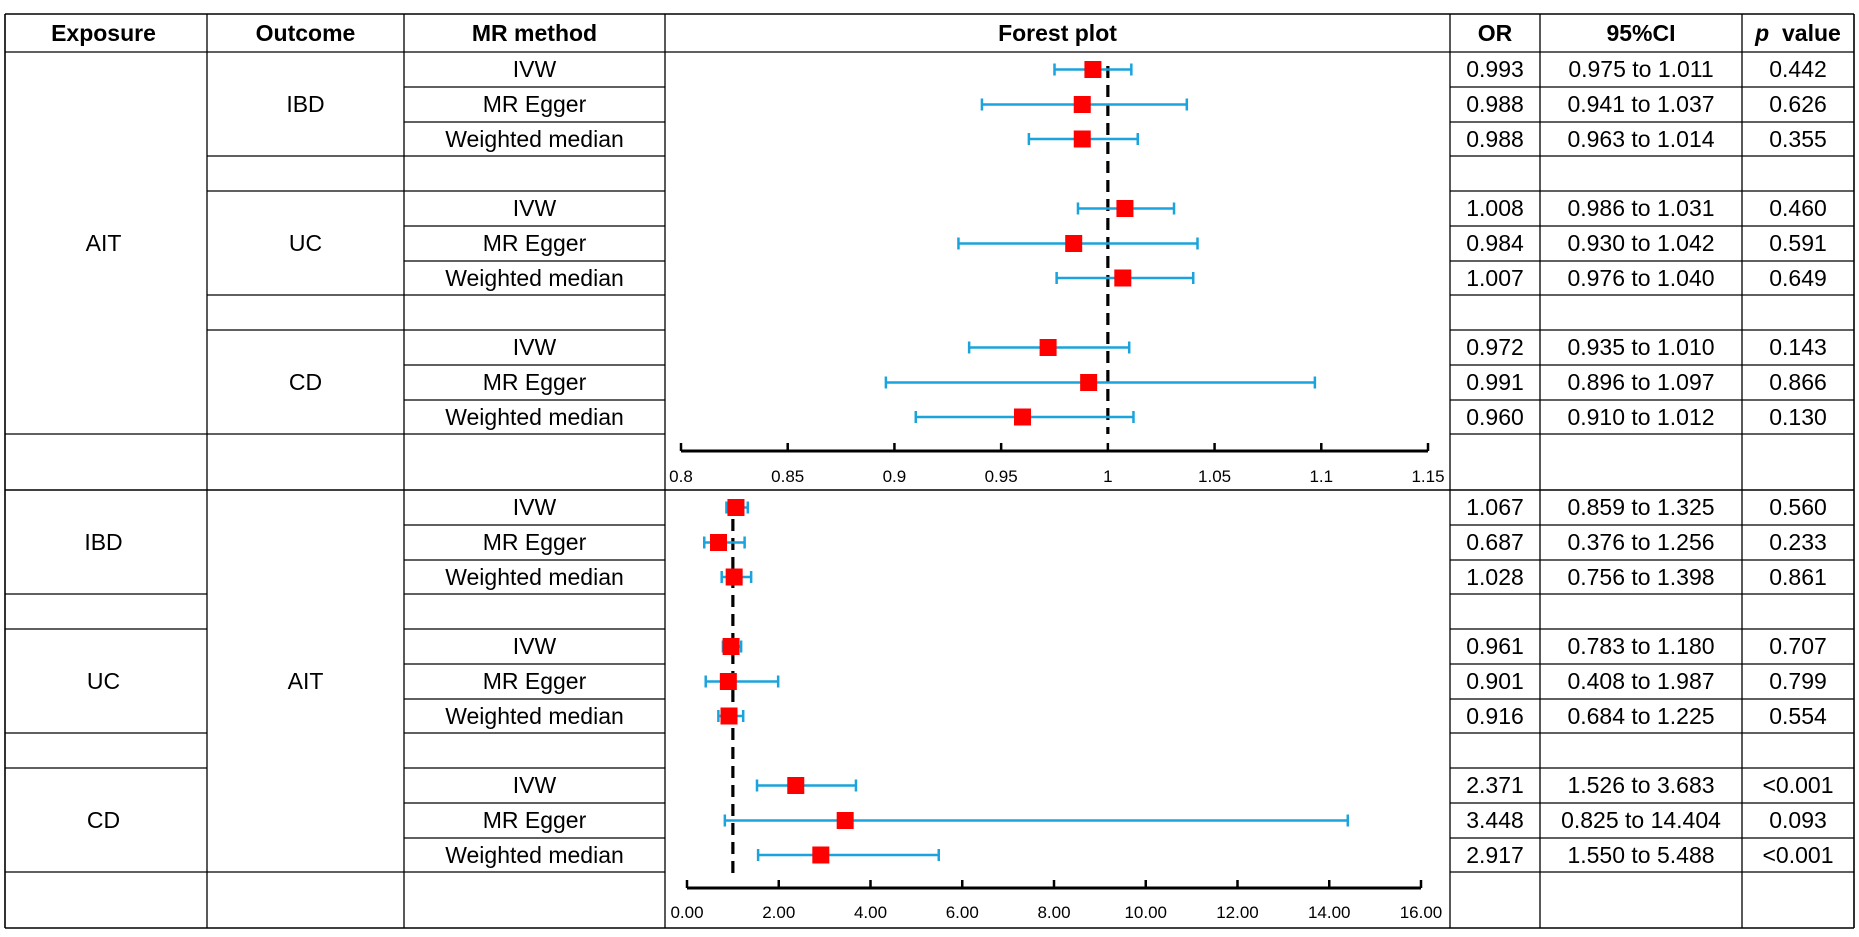 The image size is (1859, 937). I want to click on or-value: 0.901, so click(1495, 681).